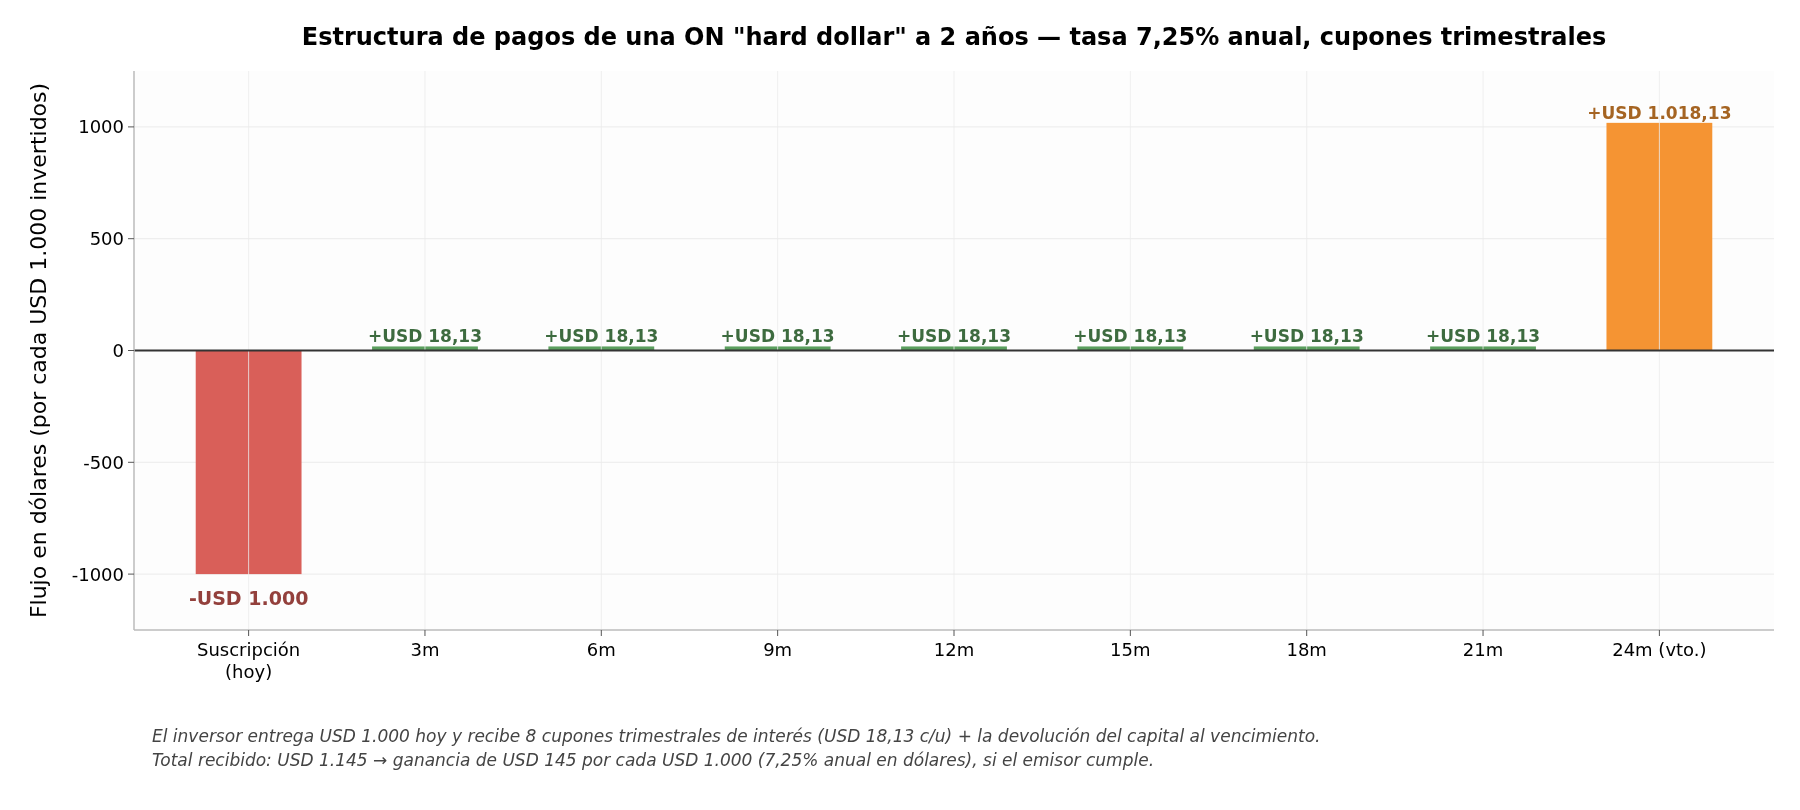 The image size is (1800, 810). What do you see at coordinates (954, 649) in the screenshot?
I see `x-tick-label: 12m` at bounding box center [954, 649].